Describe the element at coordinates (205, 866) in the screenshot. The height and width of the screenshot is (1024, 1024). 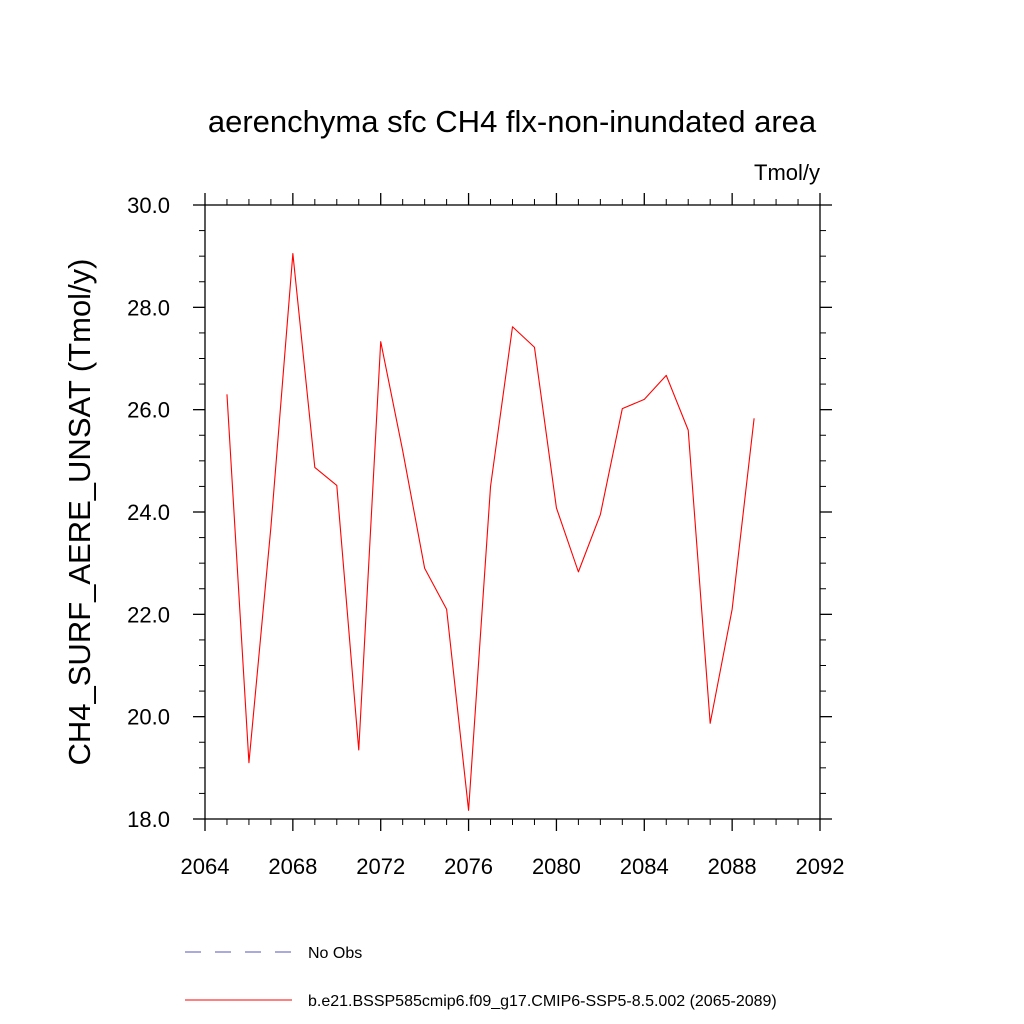
I see `x-tick-label: 2064` at that location.